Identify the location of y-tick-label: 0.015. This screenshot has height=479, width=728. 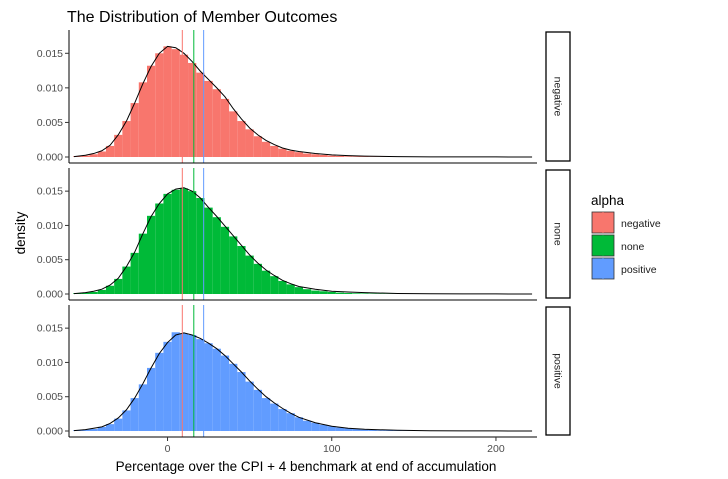
(50, 54).